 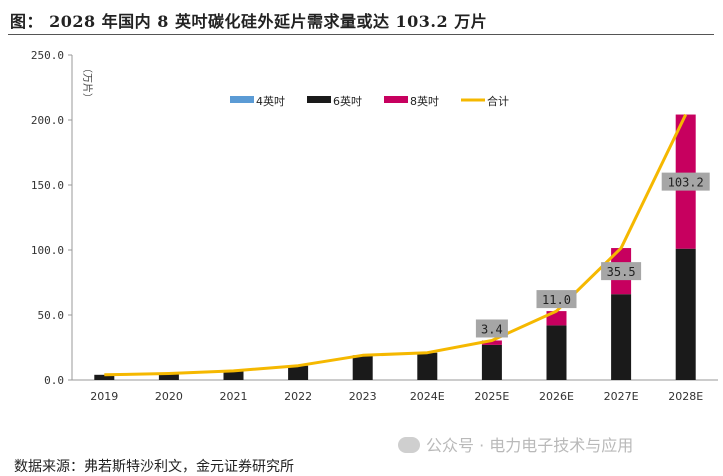 I want to click on title-divider, so click(x=361, y=34).